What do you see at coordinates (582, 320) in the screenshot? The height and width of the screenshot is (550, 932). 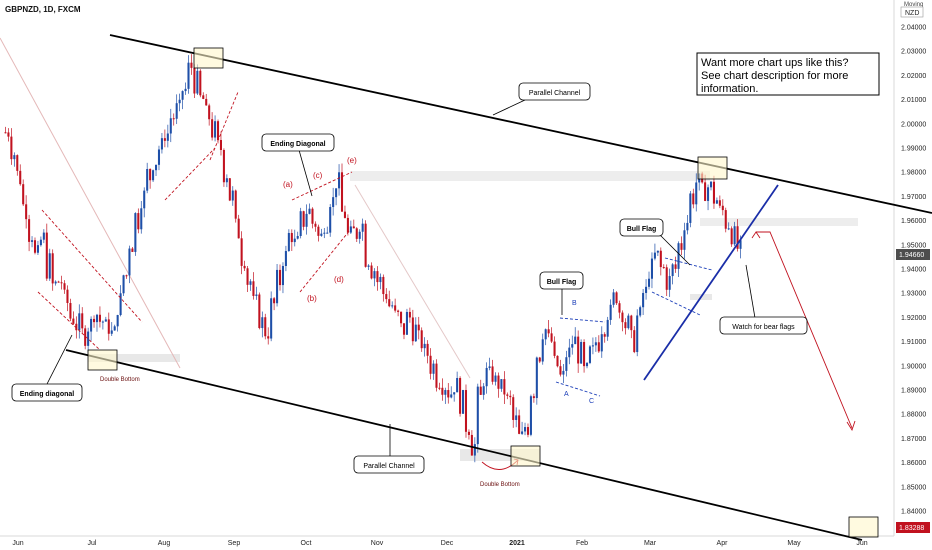 I see `feb-flag-upper` at bounding box center [582, 320].